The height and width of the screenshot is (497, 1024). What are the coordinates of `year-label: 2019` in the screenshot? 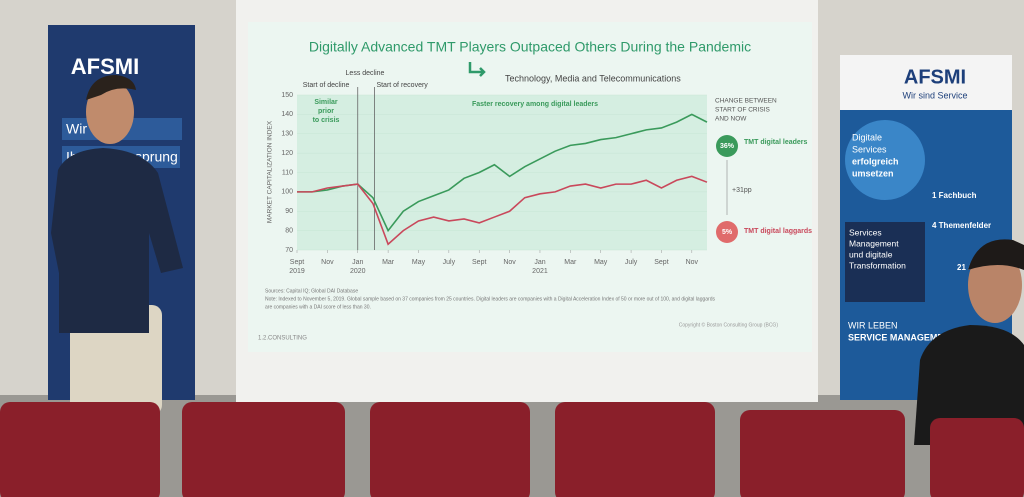 It's located at (297, 271).